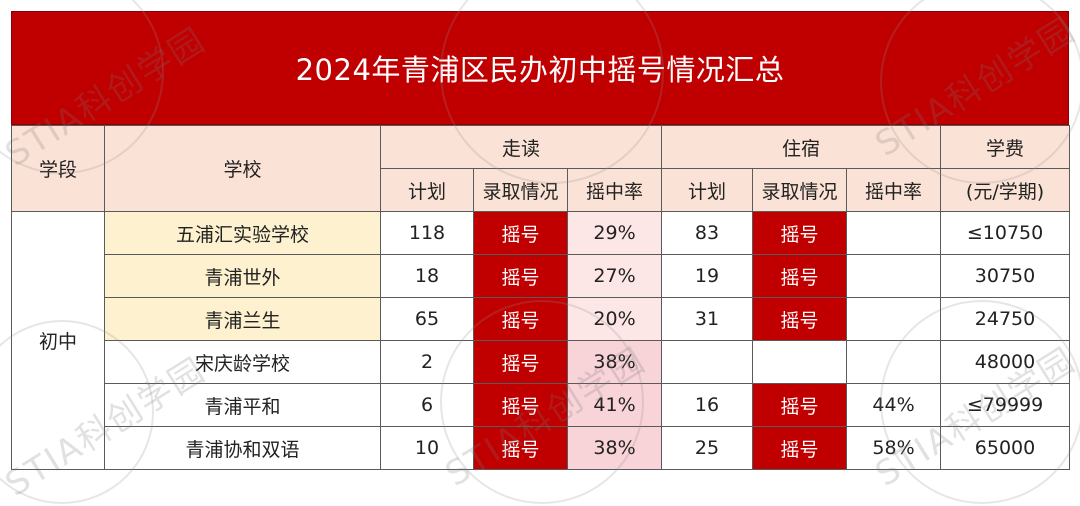 The width and height of the screenshot is (1080, 506). I want to click on table-row: 青浦平和 6 摇号 41% 16 摇号 44% ≤79999, so click(541, 405).